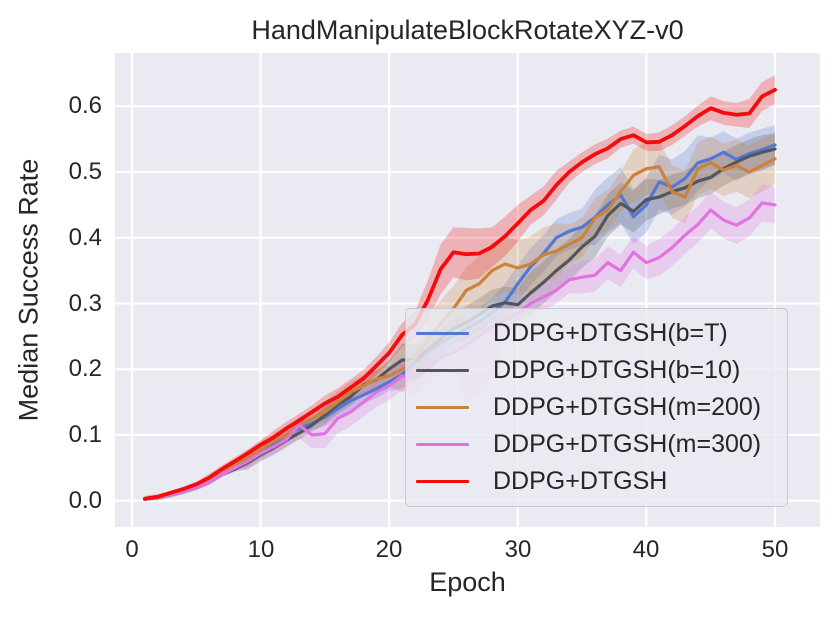 This screenshot has height=623, width=830. Describe the element at coordinates (610, 333) in the screenshot. I see `legend-label: DDPG+DTGSH(b=T)` at that location.